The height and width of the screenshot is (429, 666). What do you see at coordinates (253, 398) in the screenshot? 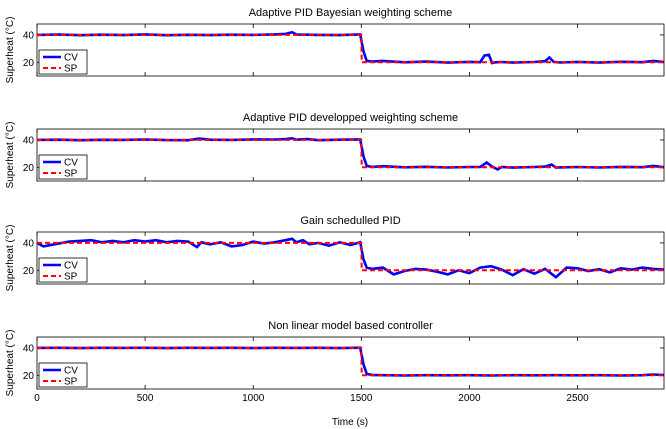
I see `x-tick-label: 1000` at bounding box center [253, 398].